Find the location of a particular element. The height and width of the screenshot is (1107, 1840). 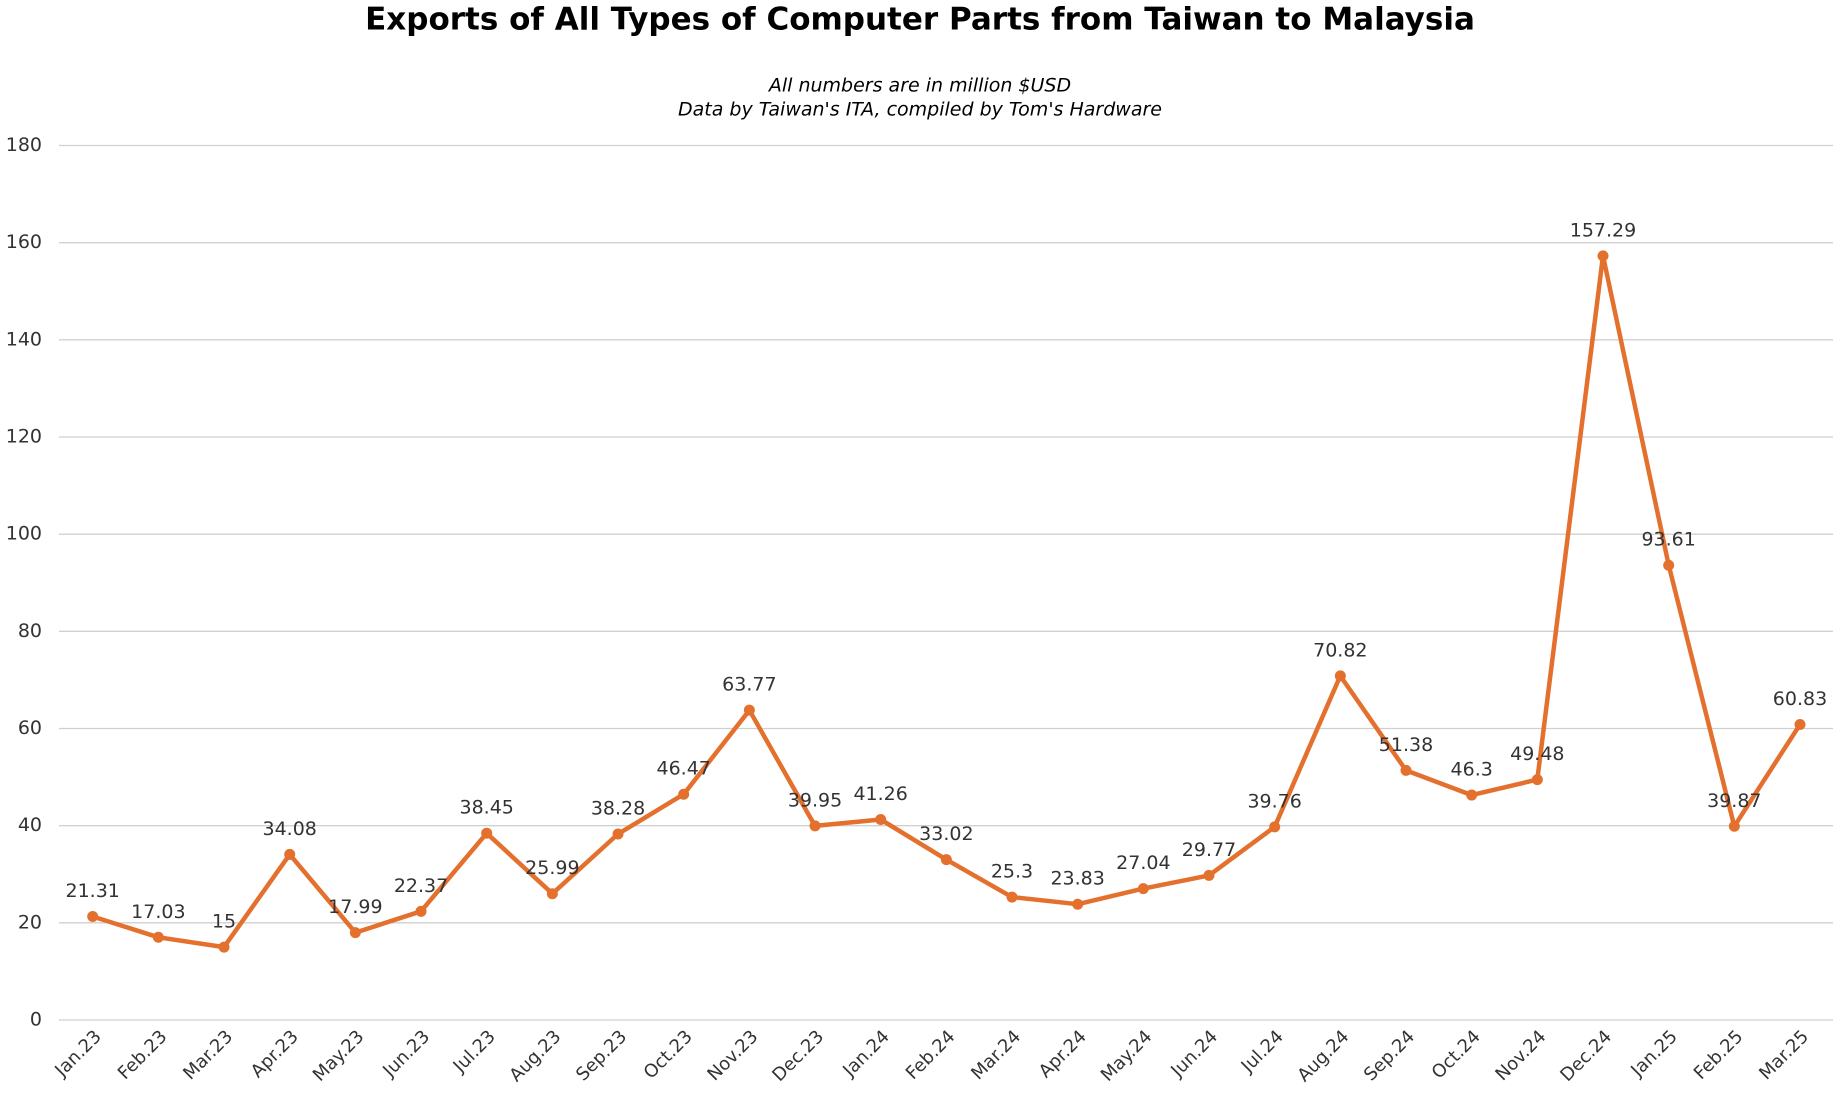

y-tick-label: 120 is located at coordinates (24, 437).